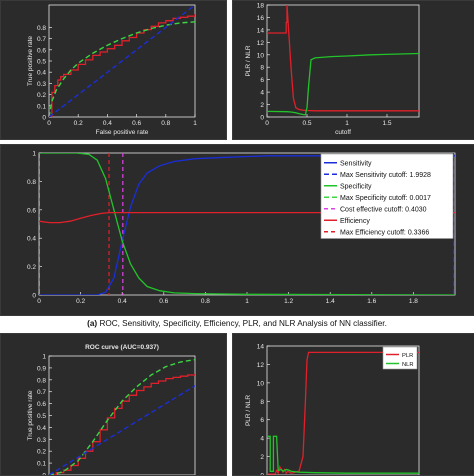 The image size is (474, 476). Describe the element at coordinates (356, 163) in the screenshot. I see `legend-label: Sensitivity` at that location.